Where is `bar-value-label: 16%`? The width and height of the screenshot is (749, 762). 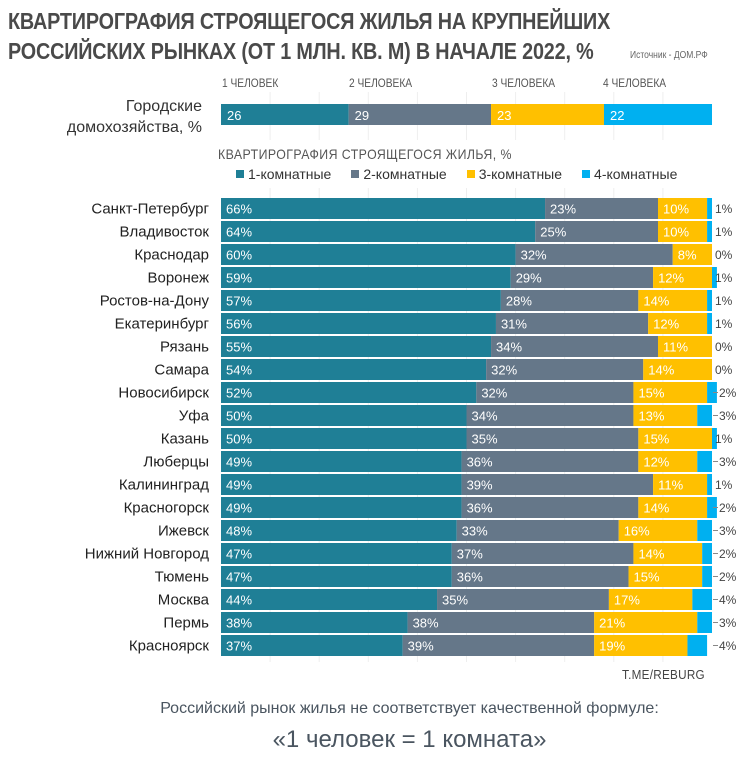 bar-value-label: 16% is located at coordinates (637, 531).